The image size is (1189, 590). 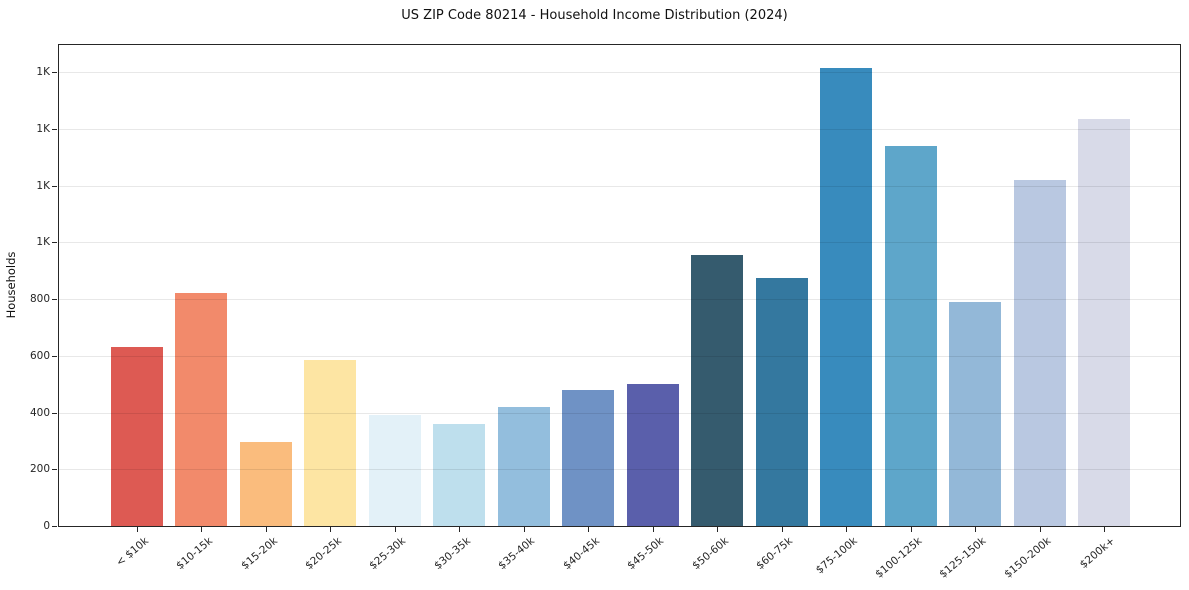 I want to click on x-tick-label: < $10k, so click(x=132, y=552).